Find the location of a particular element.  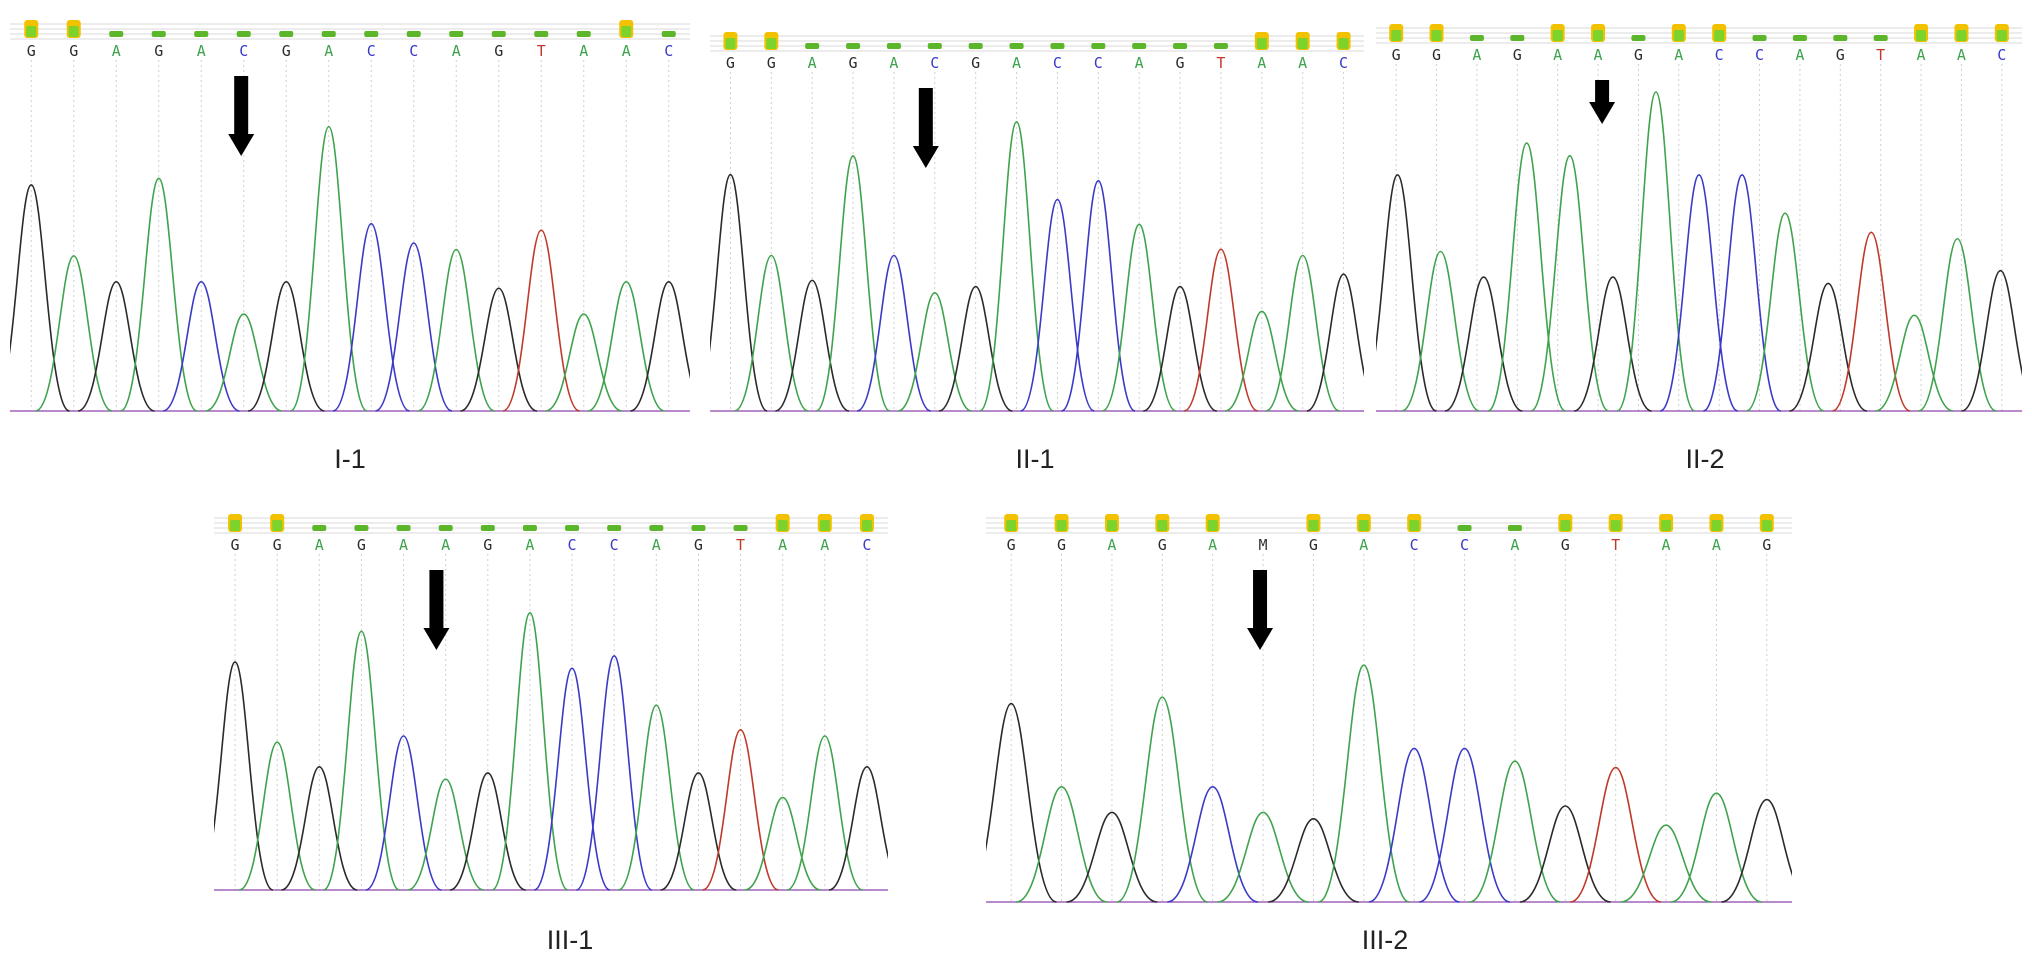

trace-peak-t is located at coordinates (740, 810).